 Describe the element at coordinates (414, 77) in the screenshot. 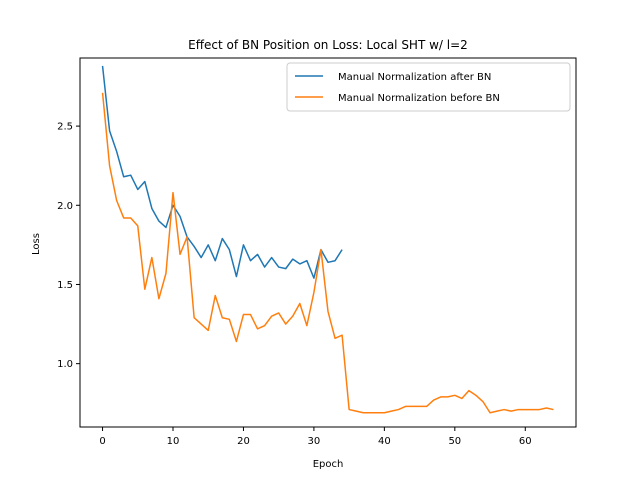

I see `legend-label-1: Manual Normalization after BN` at that location.